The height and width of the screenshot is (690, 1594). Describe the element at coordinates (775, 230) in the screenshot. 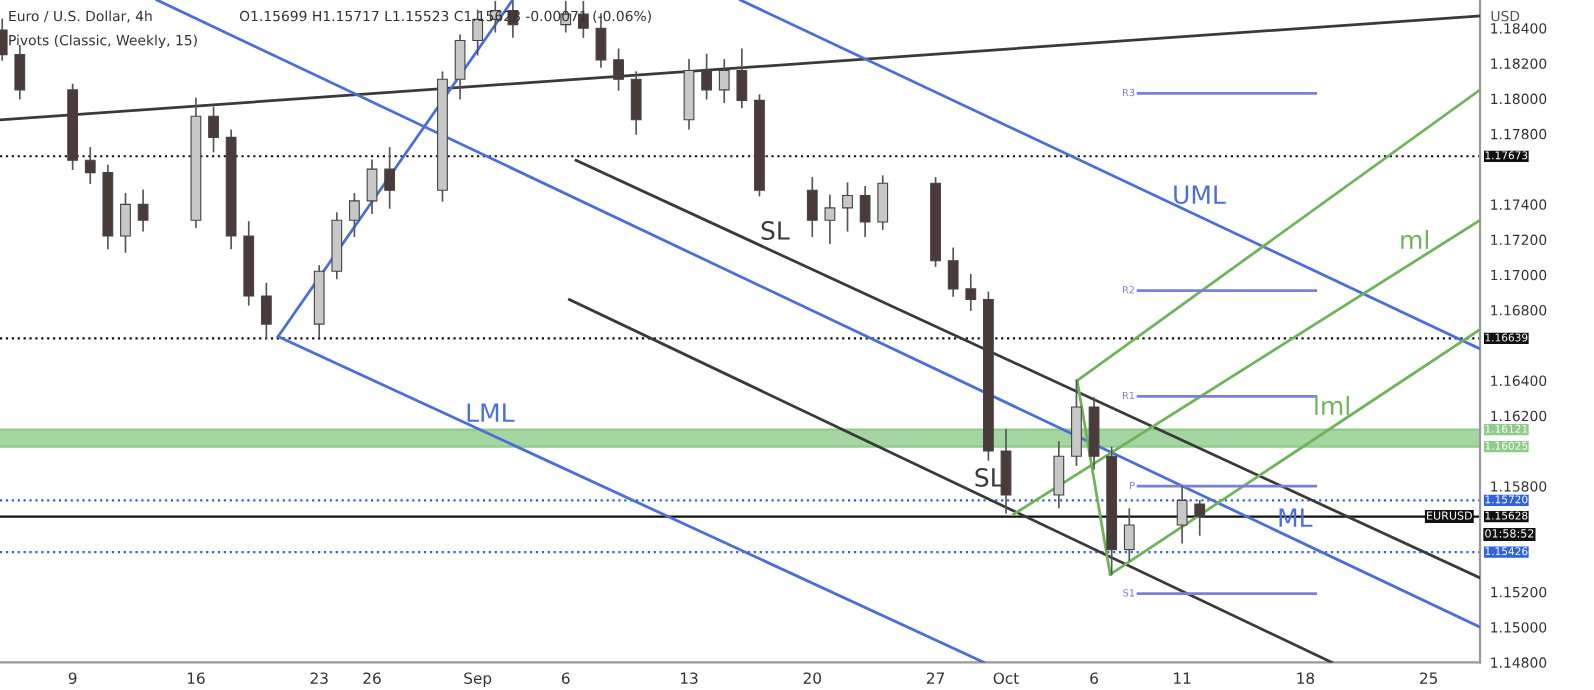

I see `series-label: SL` at that location.